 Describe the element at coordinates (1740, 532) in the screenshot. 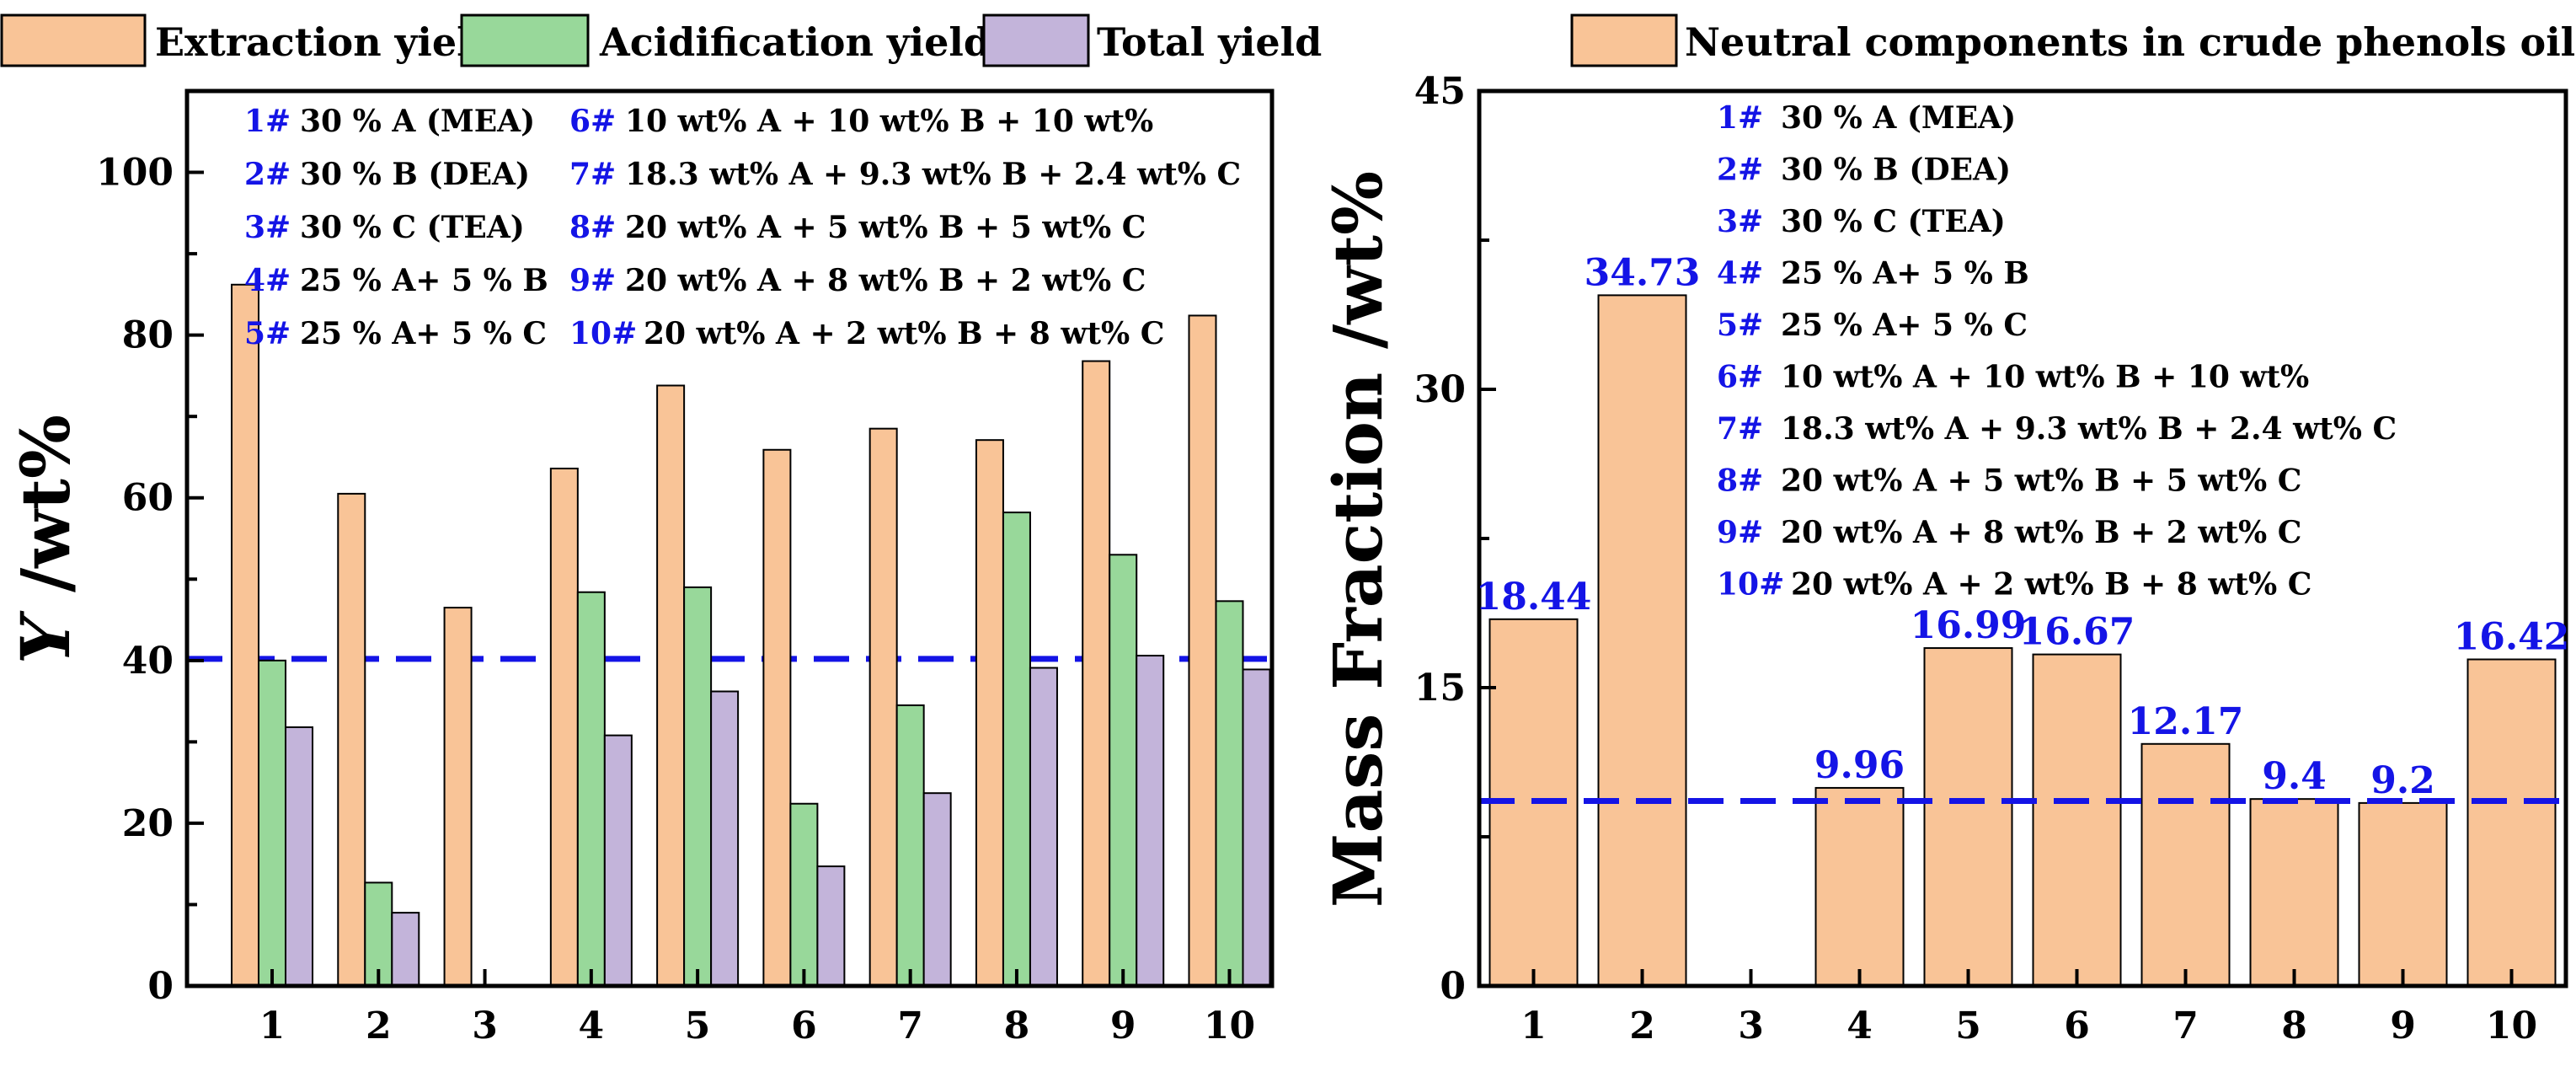

I see `right-key-id: 9#` at that location.